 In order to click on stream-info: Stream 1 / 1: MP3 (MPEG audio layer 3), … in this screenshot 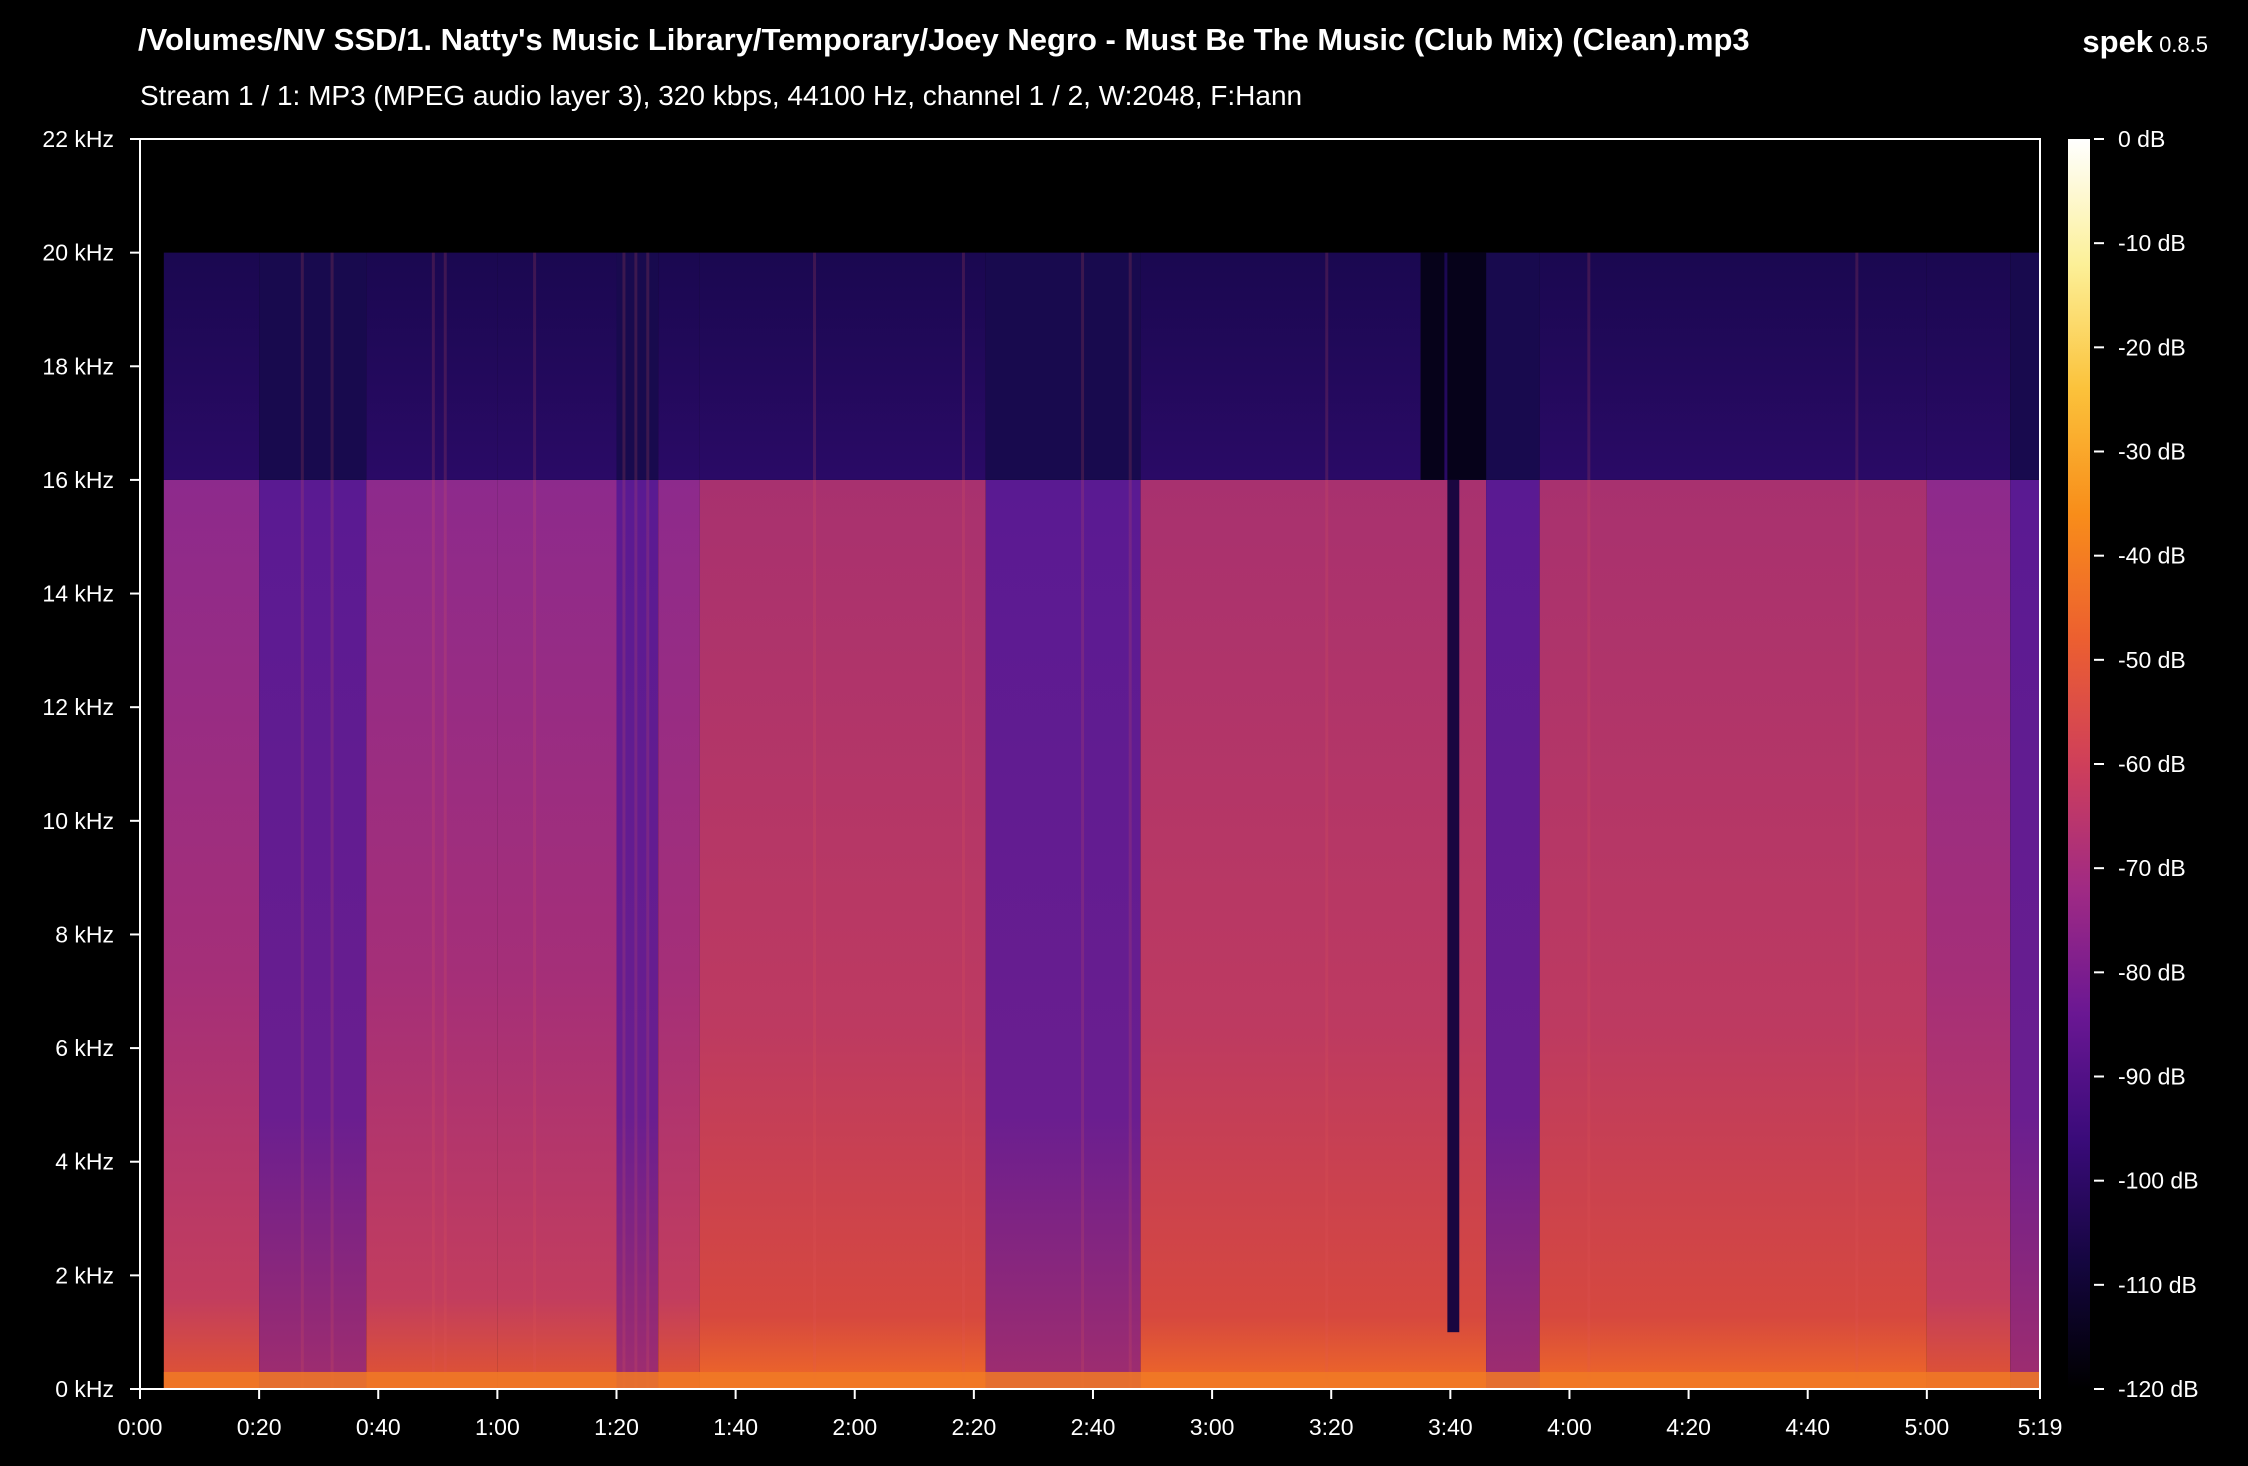, I will do `click(721, 95)`.